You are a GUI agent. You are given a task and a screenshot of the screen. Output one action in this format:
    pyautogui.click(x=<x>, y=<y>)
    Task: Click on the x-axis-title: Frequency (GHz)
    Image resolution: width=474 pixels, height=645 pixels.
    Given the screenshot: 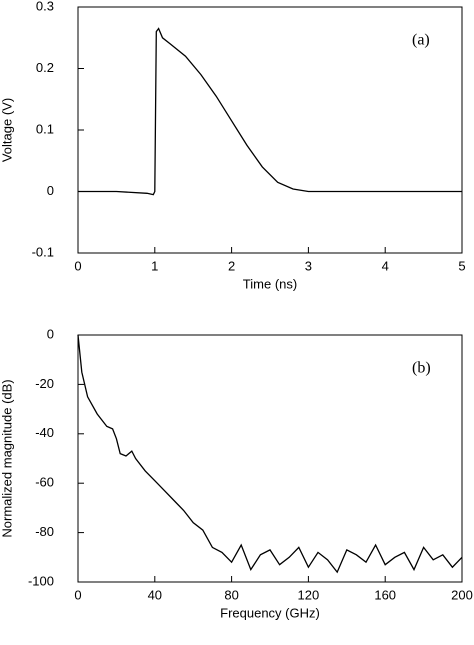 What is the action you would take?
    pyautogui.click(x=270, y=612)
    